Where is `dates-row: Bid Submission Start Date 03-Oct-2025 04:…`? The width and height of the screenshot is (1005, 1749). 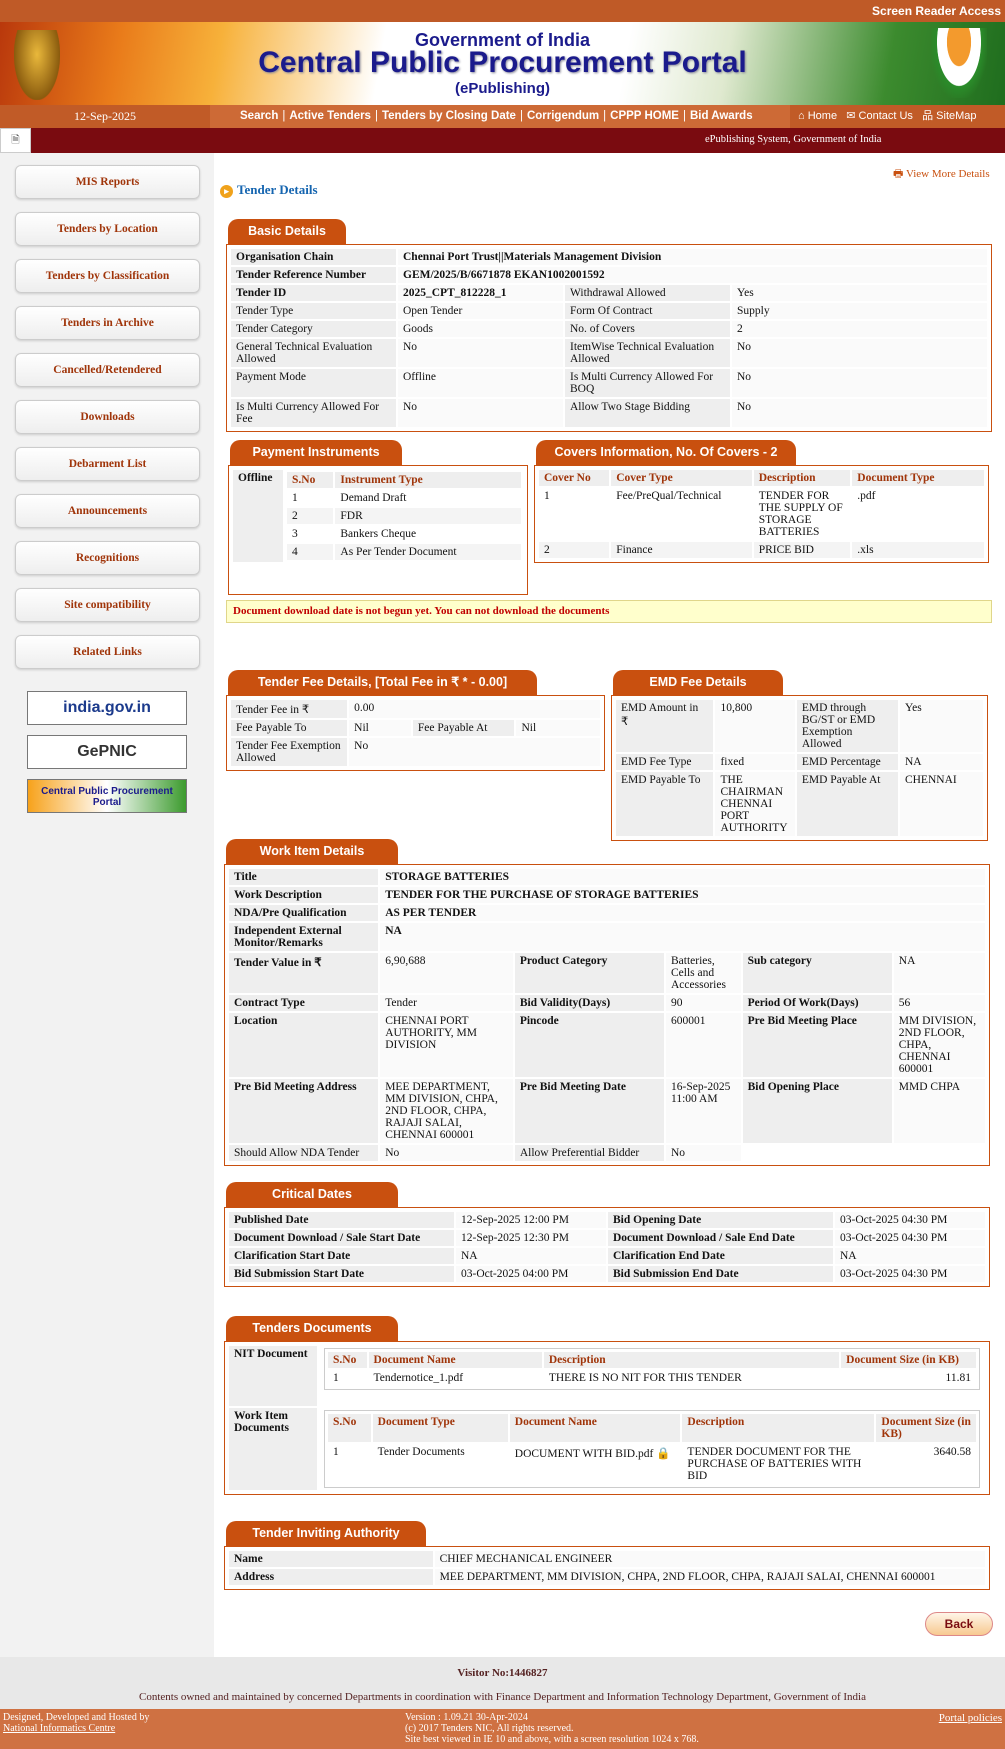 dates-row: Bid Submission Start Date 03-Oct-2025 04:… is located at coordinates (607, 1274).